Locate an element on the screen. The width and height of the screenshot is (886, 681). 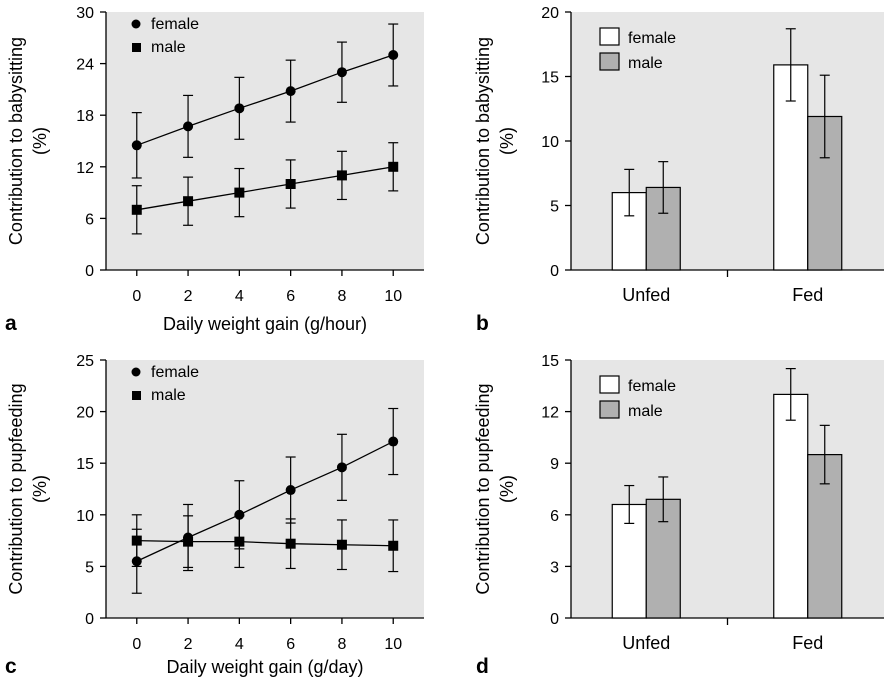
y-tick-label: 3 is located at coordinates (554, 567).